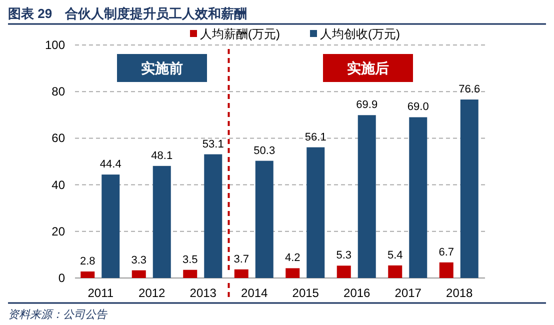 The image size is (554, 325). I want to click on data-label: 4.2, so click(292, 258).